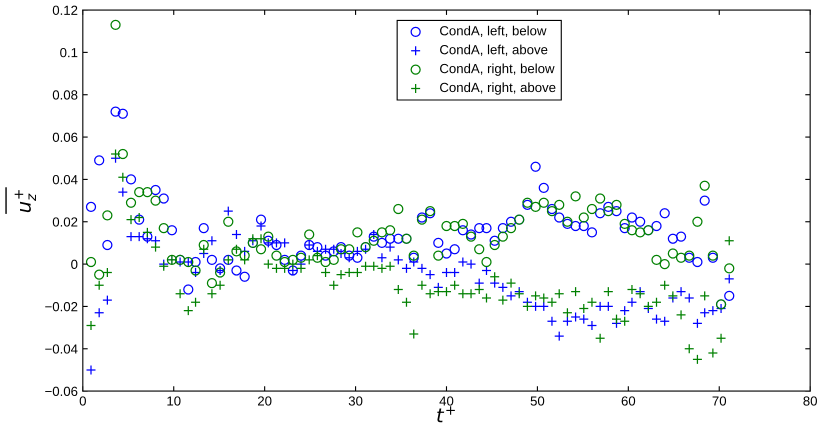 This screenshot has height=437, width=820. Describe the element at coordinates (74, 265) in the screenshot. I see `y-tick-label: 0` at that location.